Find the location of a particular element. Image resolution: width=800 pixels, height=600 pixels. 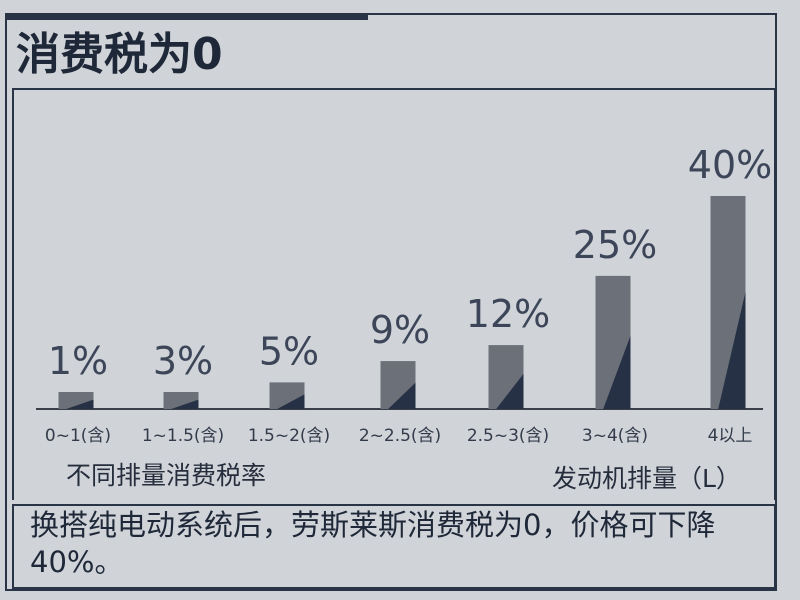

category-label: 2.5~3(含) is located at coordinates (508, 436).